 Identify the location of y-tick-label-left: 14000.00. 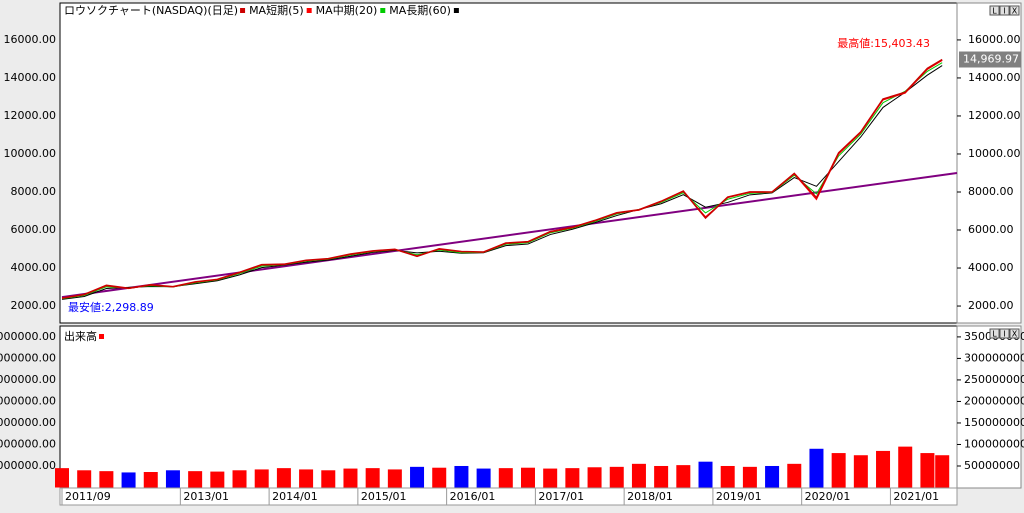
(30, 77).